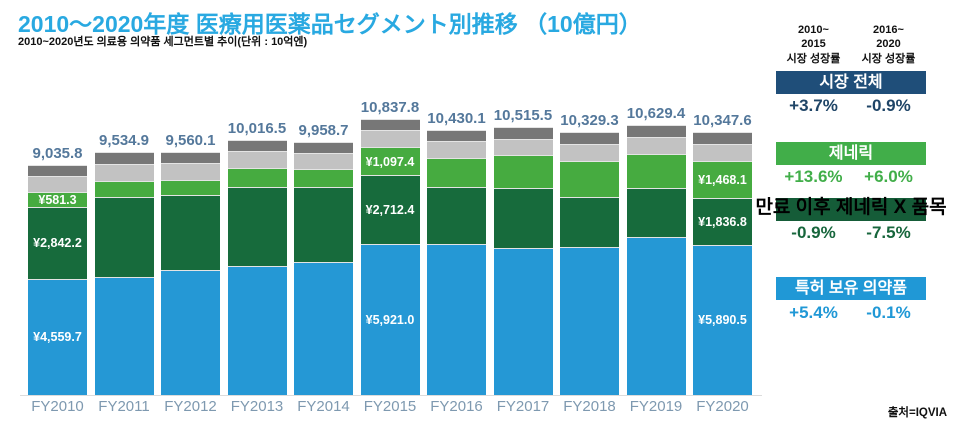  Describe the element at coordinates (589, 222) in the screenshot. I see `segment-off-patent-no-generic-FY2018` at that location.